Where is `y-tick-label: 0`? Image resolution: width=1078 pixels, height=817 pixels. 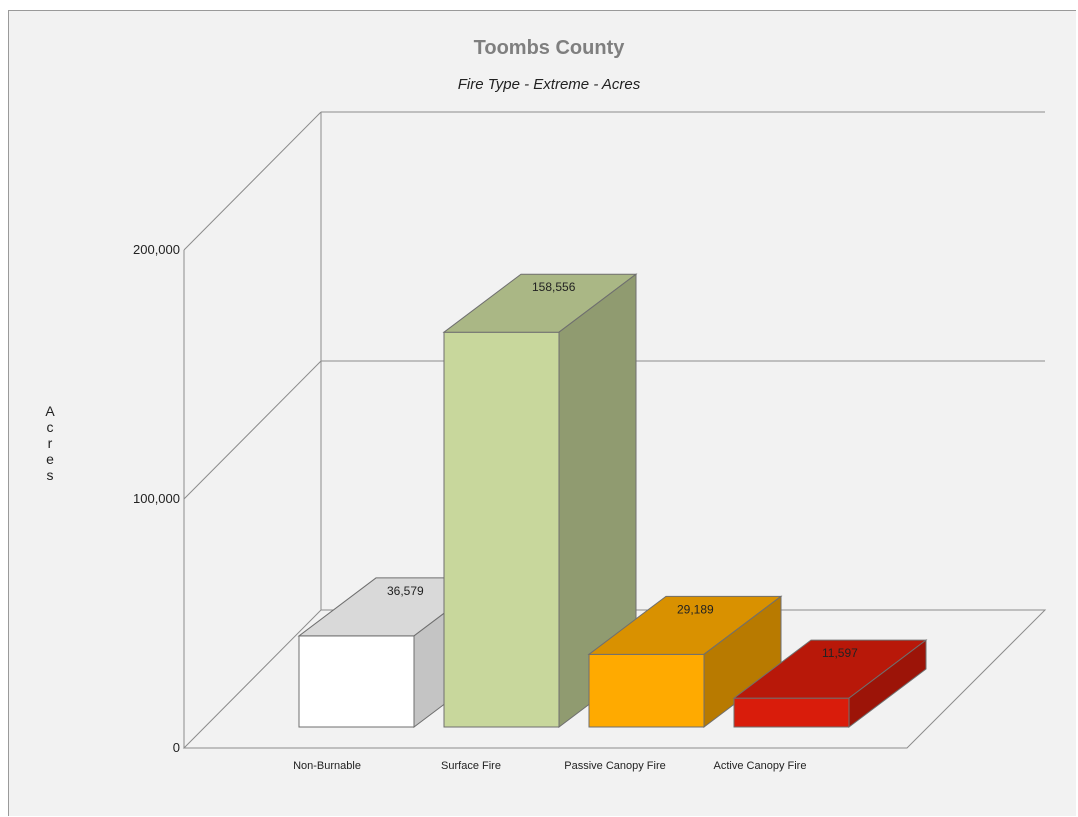
y-tick-label: 0 is located at coordinates (176, 747).